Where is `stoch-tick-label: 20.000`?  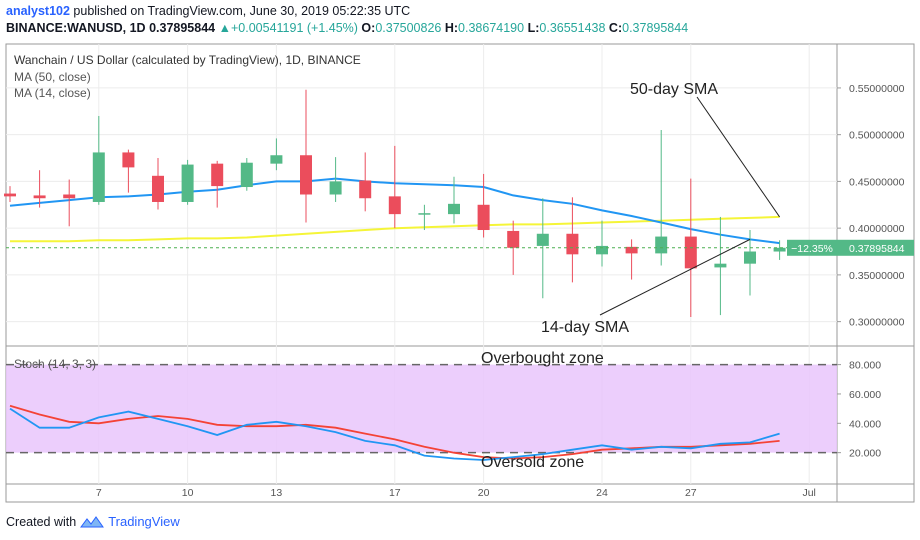
stoch-tick-label: 20.000 is located at coordinates (865, 454).